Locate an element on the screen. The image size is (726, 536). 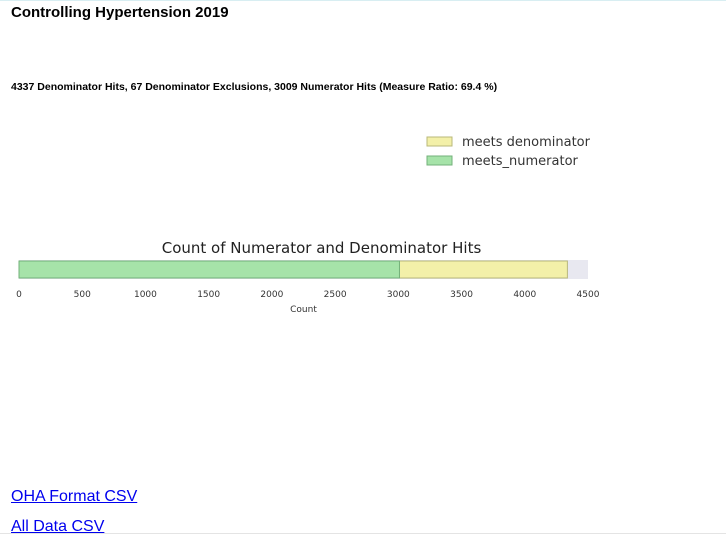
x-tick-label: 4000 is located at coordinates (524, 295).